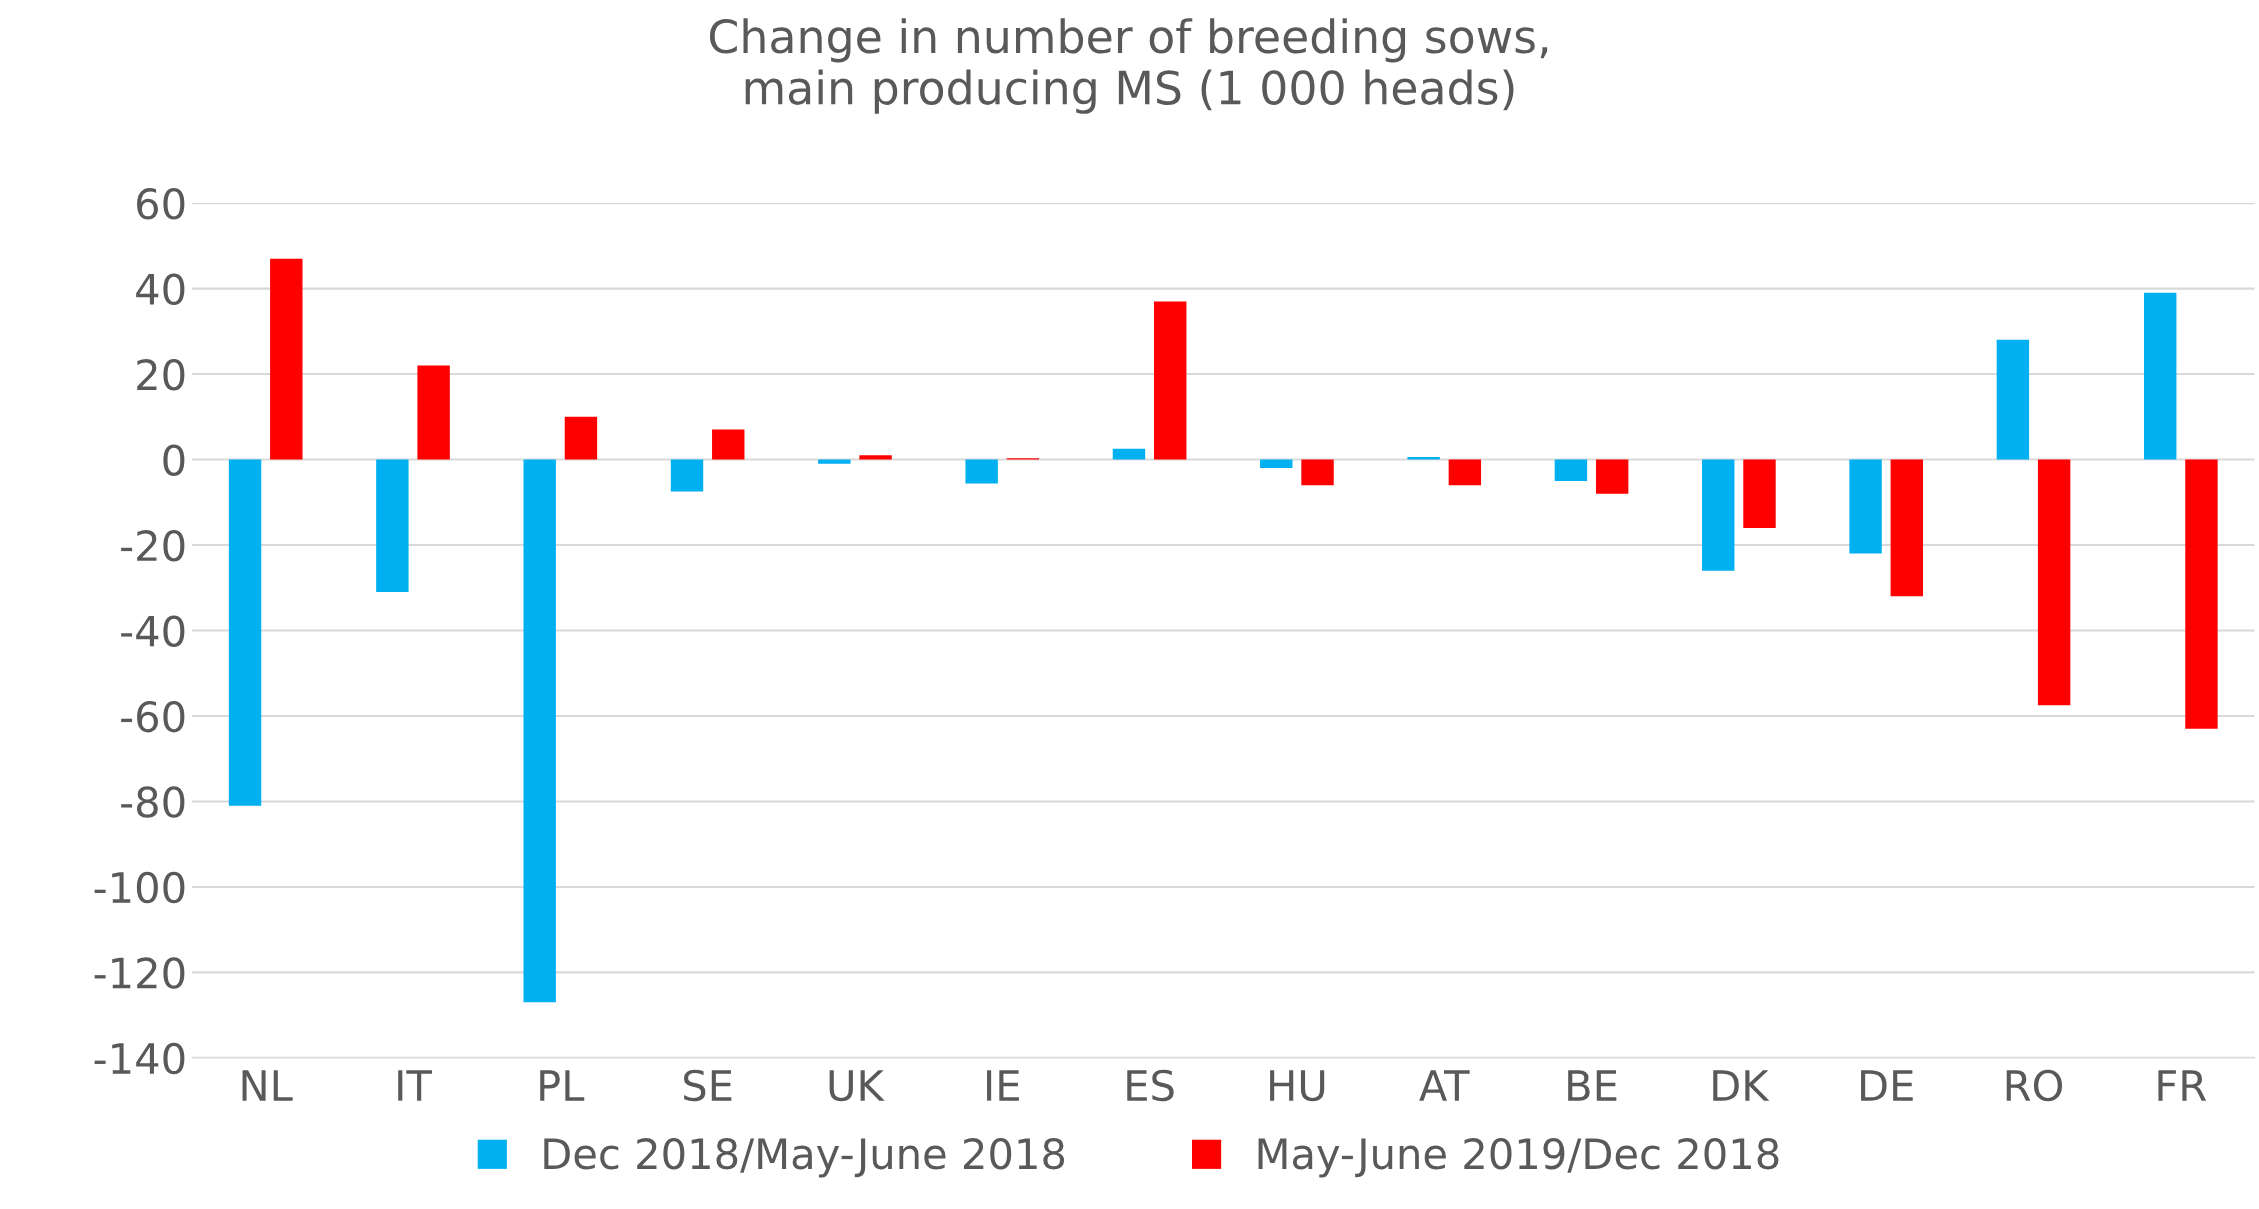 This screenshot has width=2259, height=1209. What do you see at coordinates (161, 374) in the screenshot?
I see `y-tick-label: 20` at bounding box center [161, 374].